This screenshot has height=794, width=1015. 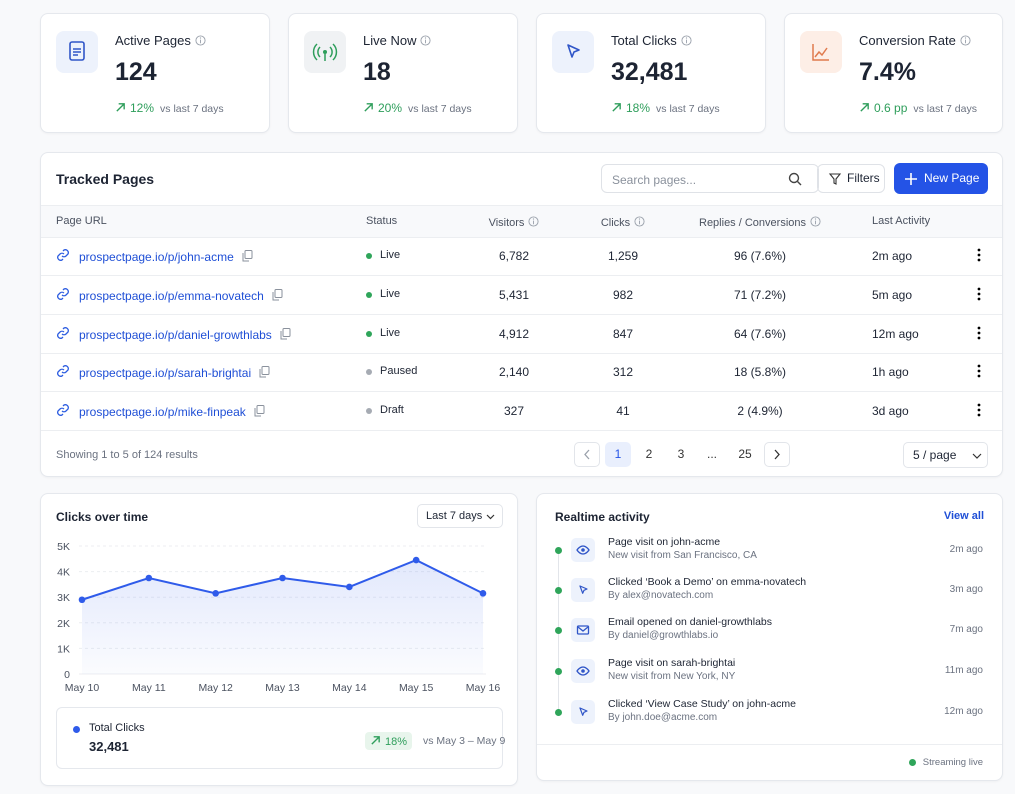 What do you see at coordinates (649, 454) in the screenshot?
I see `page-number: 2` at bounding box center [649, 454].